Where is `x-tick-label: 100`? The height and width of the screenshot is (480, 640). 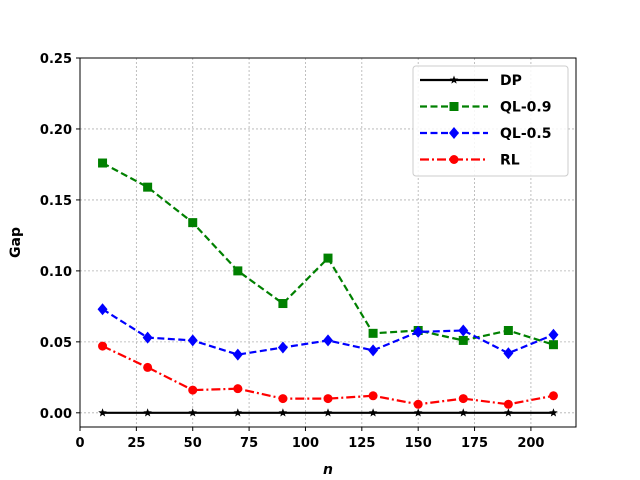
x-tick-label: 100 is located at coordinates (305, 443).